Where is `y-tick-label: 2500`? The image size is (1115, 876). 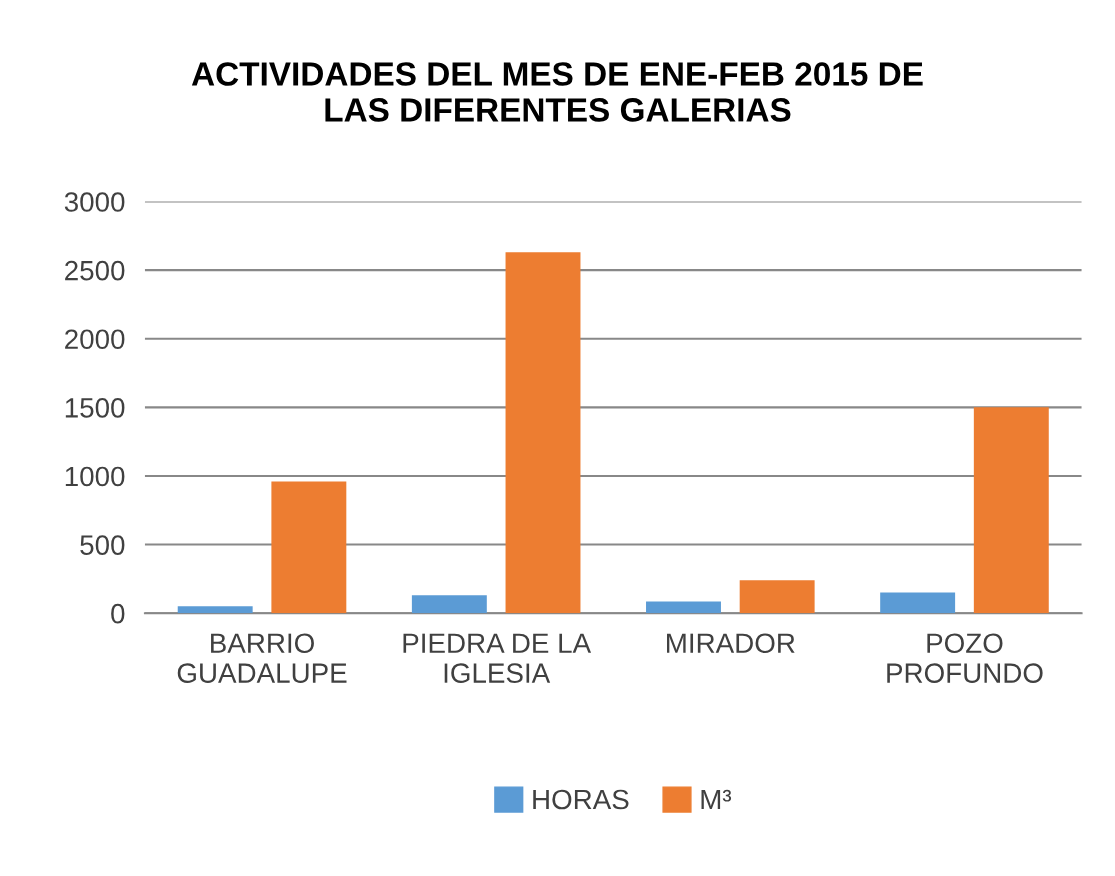
y-tick-label: 2500 is located at coordinates (95, 270).